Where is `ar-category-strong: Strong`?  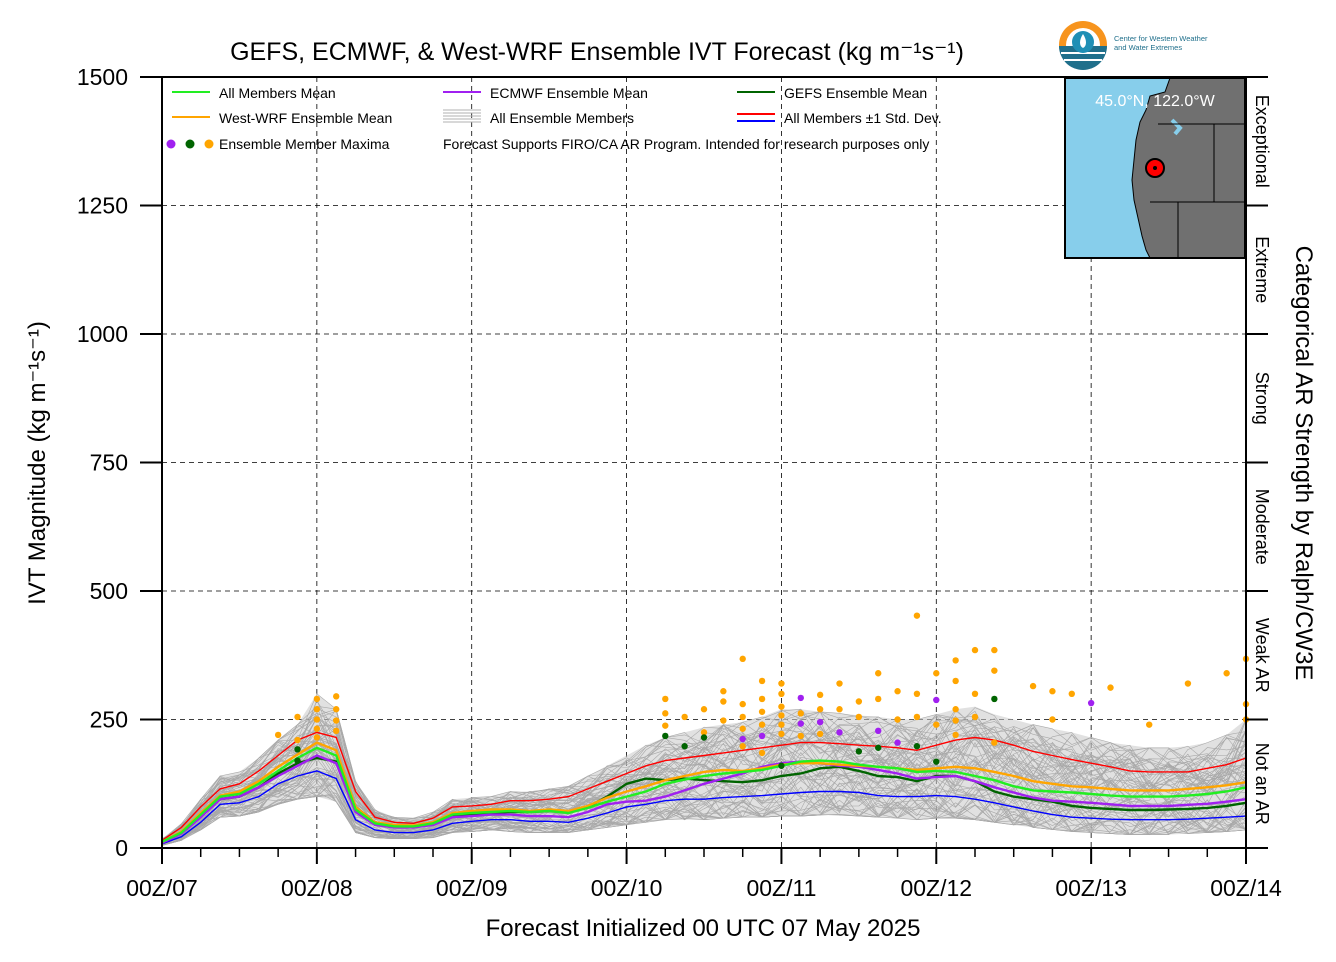
ar-category-strong: Strong is located at coordinates (1262, 398).